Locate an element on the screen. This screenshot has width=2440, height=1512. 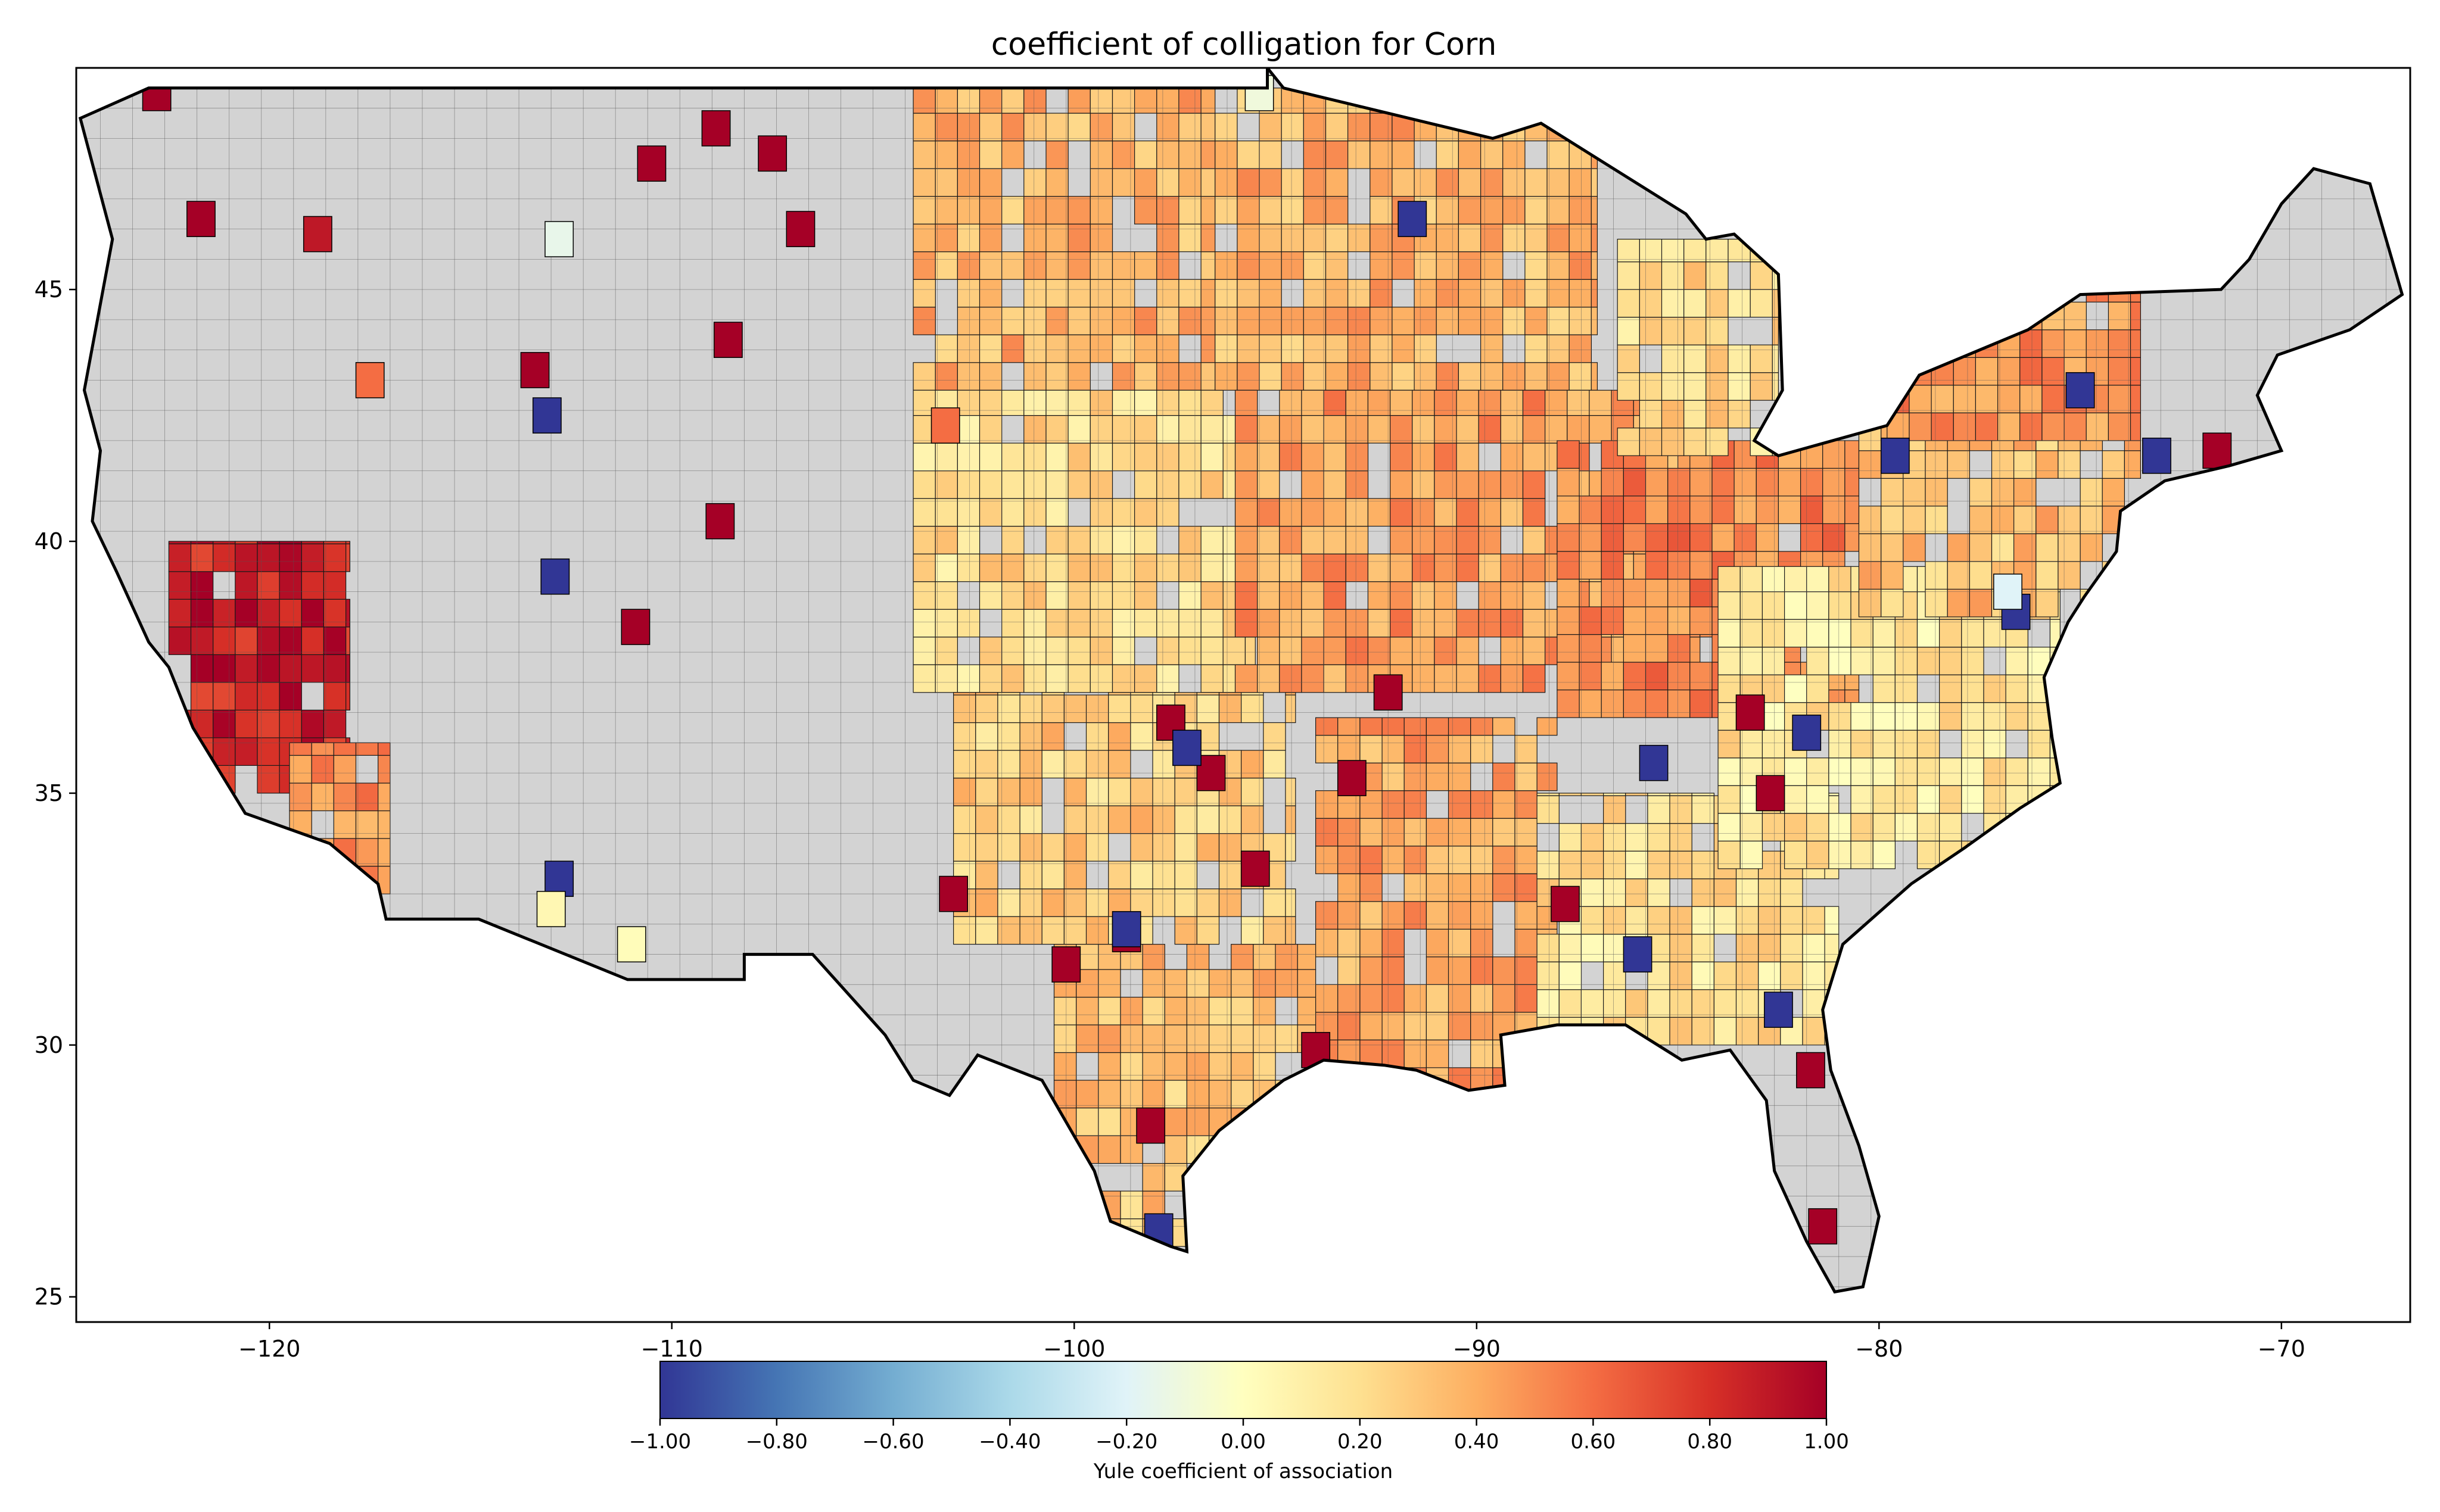
region-michigan is located at coordinates (1698, 347).